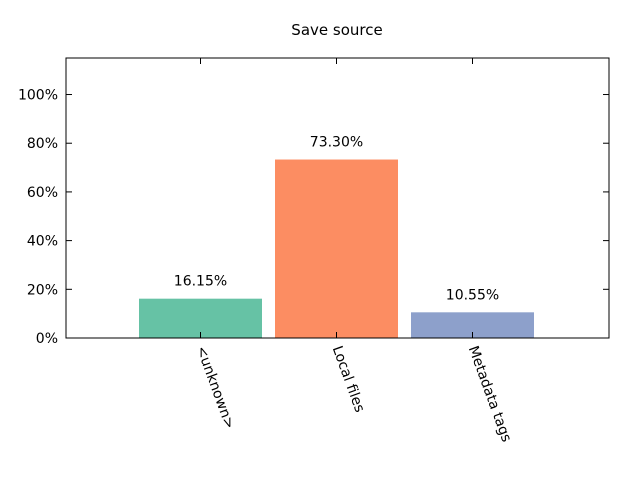  What do you see at coordinates (336, 143) in the screenshot?
I see `bar-value-label: 73.30%` at bounding box center [336, 143].